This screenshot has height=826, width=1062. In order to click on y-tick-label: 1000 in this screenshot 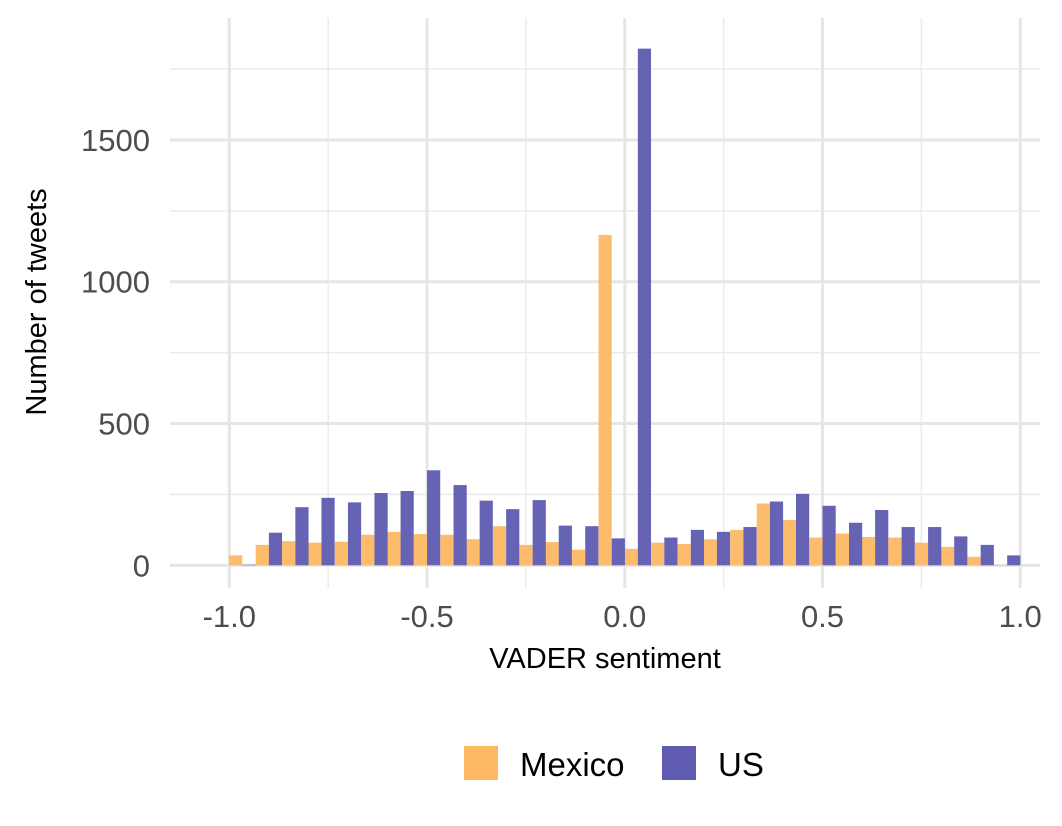, I will do `click(115, 282)`.